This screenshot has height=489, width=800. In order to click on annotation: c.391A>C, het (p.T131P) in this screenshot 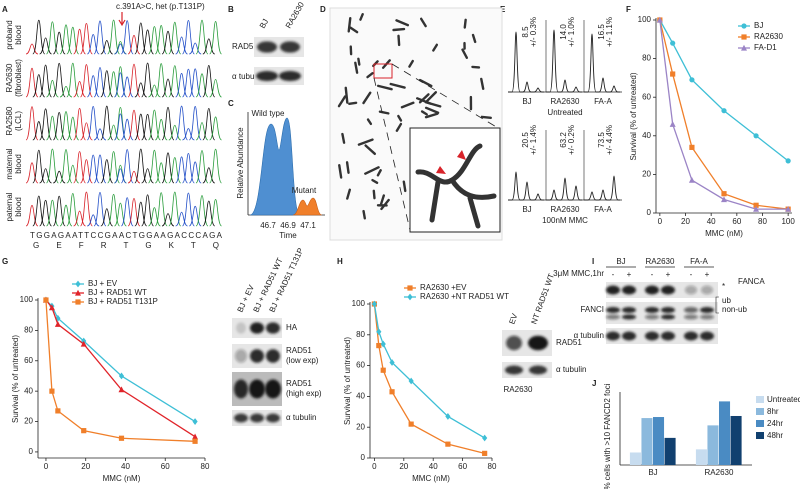, I will do `click(160, 6)`.